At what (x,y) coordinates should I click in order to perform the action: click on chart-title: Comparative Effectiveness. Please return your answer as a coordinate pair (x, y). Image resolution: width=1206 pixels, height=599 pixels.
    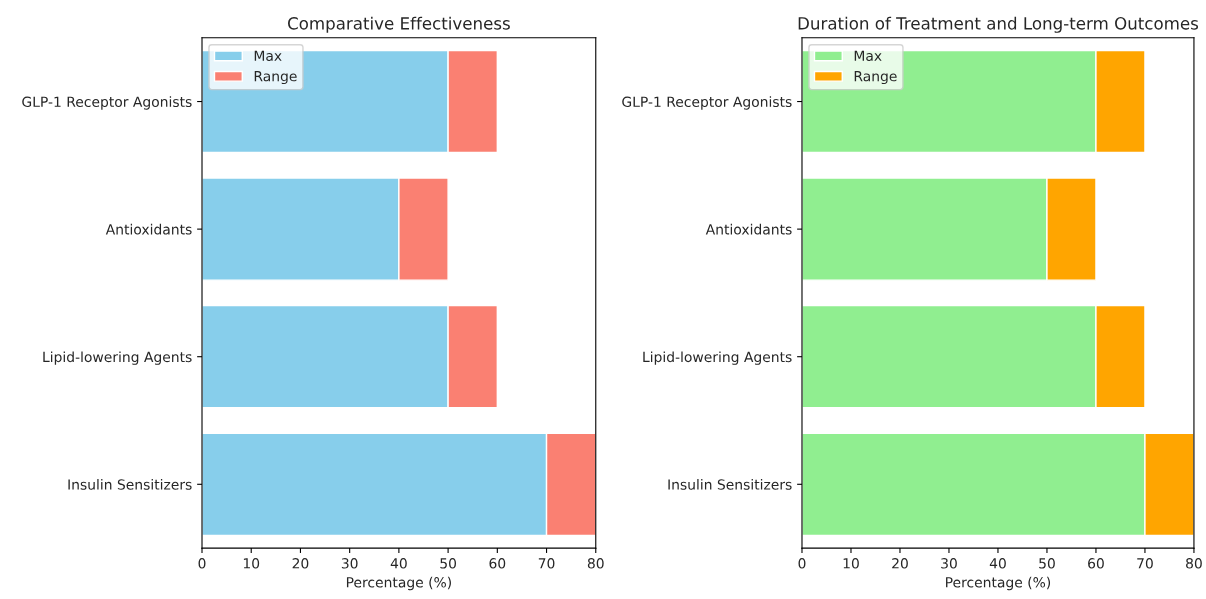
    Looking at the image, I should click on (398, 24).